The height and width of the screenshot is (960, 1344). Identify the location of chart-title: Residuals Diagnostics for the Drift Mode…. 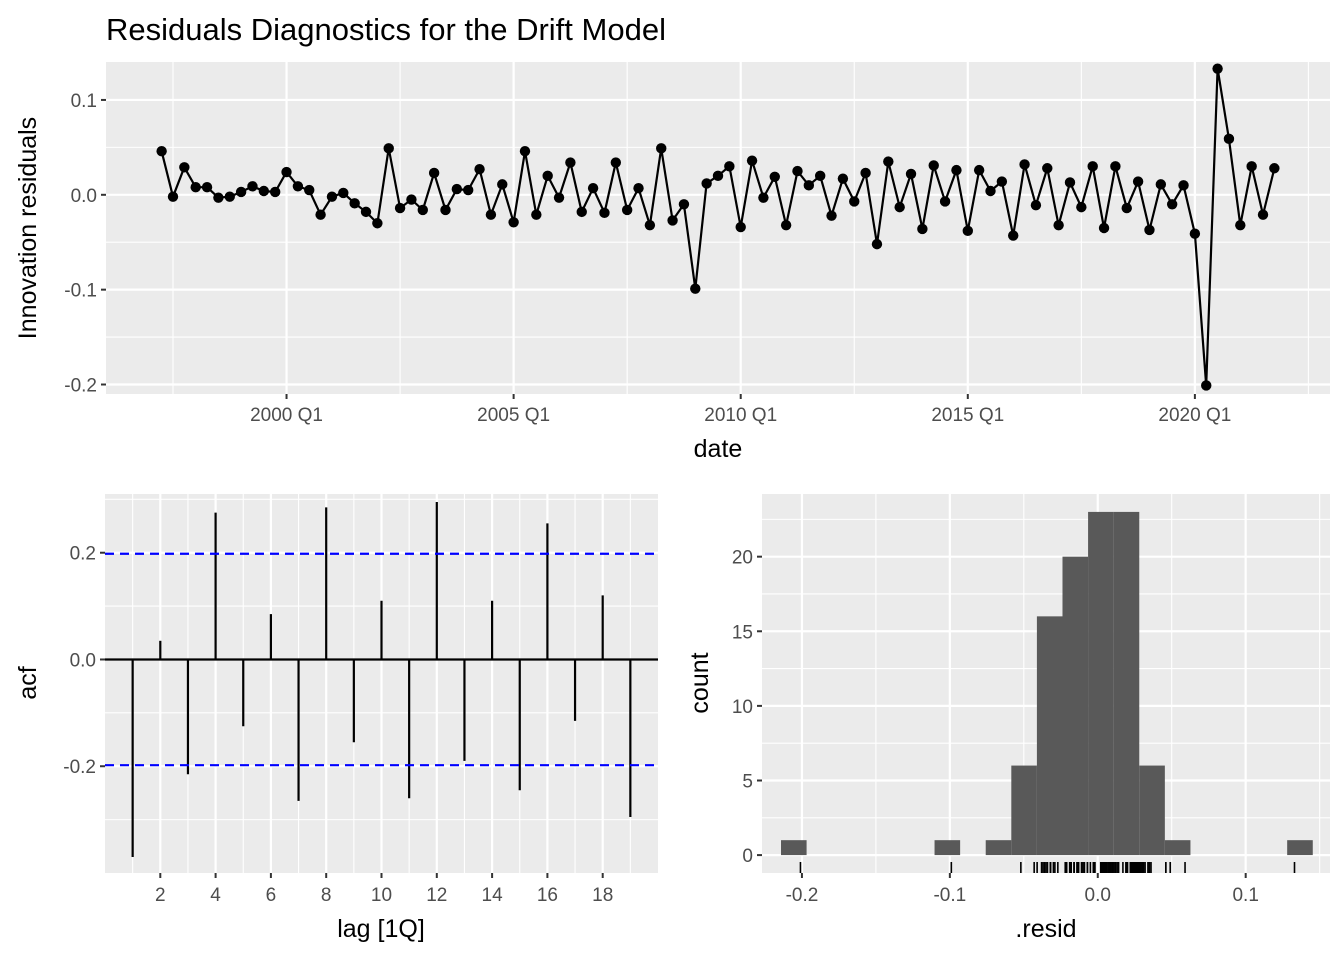
(386, 29).